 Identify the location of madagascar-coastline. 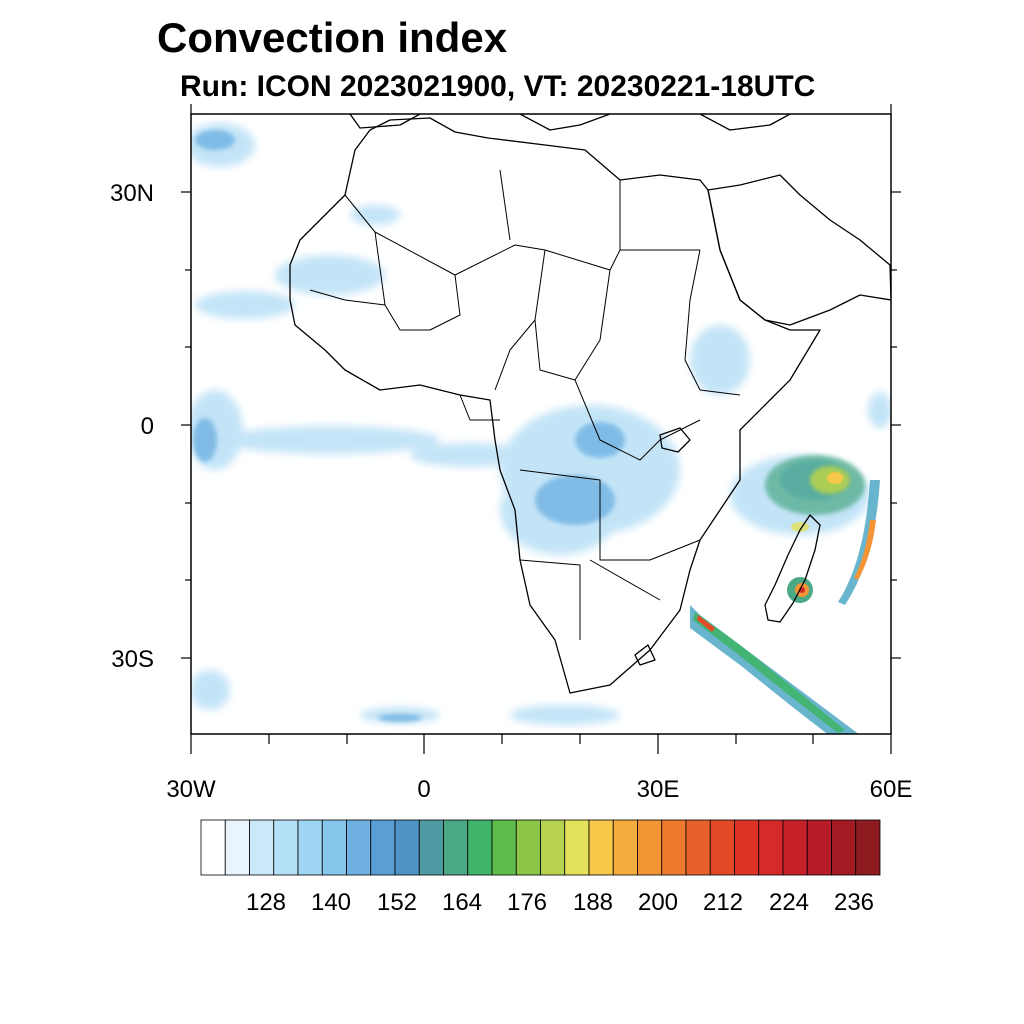
(792, 568).